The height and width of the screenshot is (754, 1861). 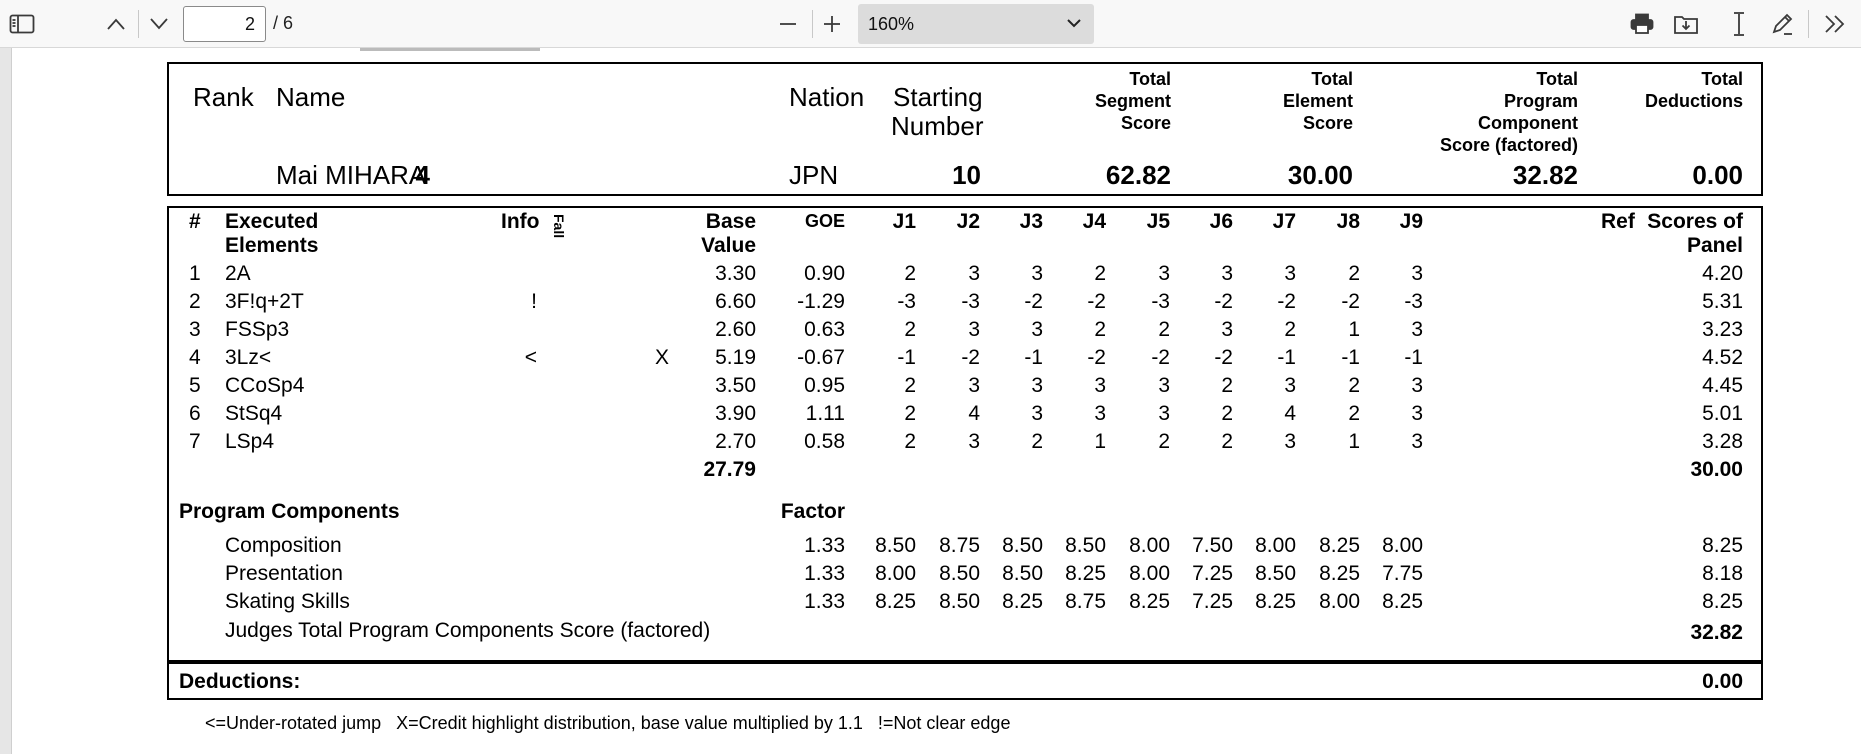 I want to click on element-panel-score: 5.31, so click(x=1722, y=301).